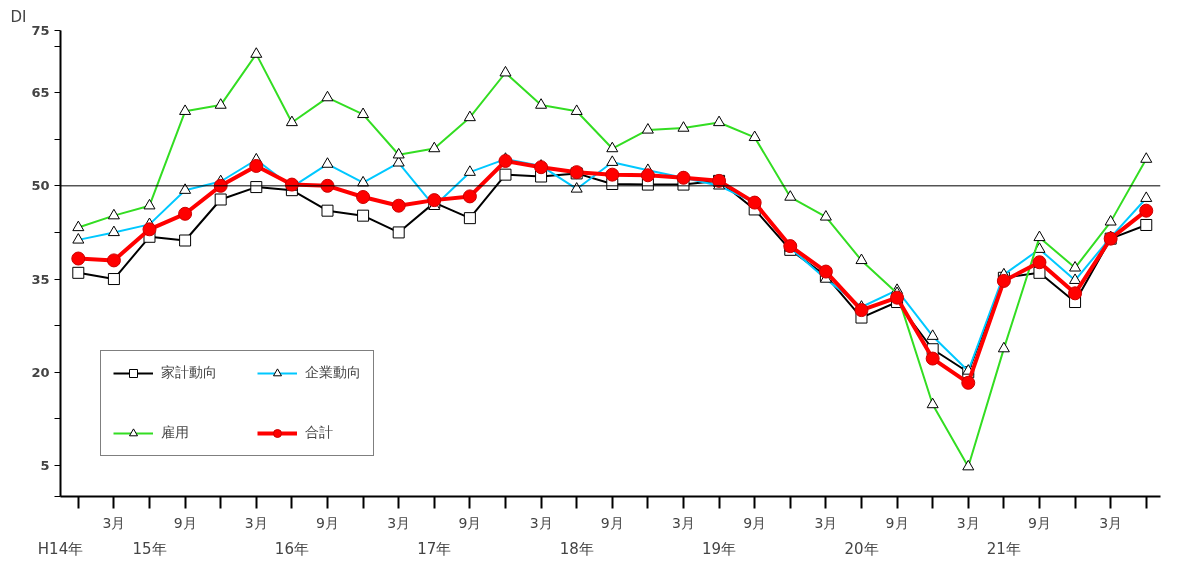 The width and height of the screenshot is (1178, 564). What do you see at coordinates (18, 16) in the screenshot?
I see `y-axis-title: DI` at bounding box center [18, 16].